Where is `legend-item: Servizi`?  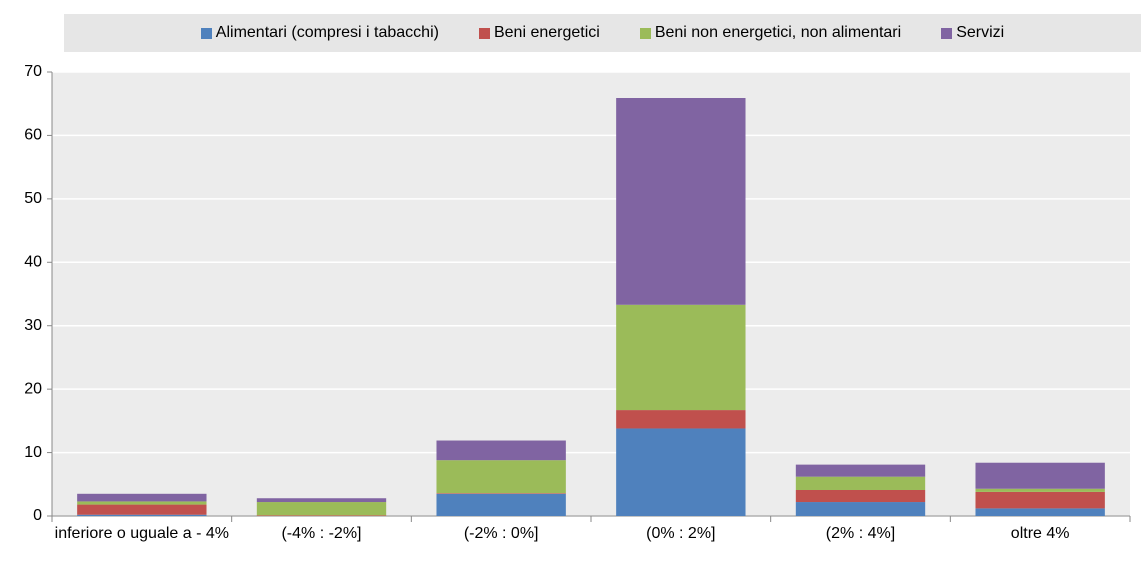
legend-item: Servizi is located at coordinates (972, 33).